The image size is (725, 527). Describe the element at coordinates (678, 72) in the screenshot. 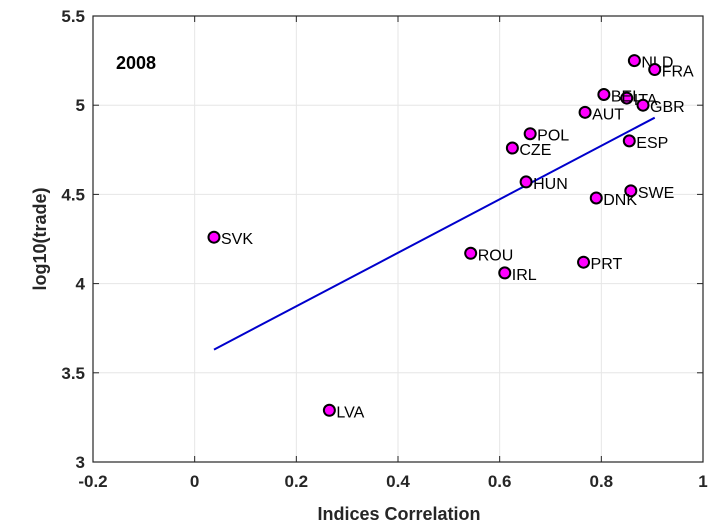

I see `data-point-label: FRA` at that location.